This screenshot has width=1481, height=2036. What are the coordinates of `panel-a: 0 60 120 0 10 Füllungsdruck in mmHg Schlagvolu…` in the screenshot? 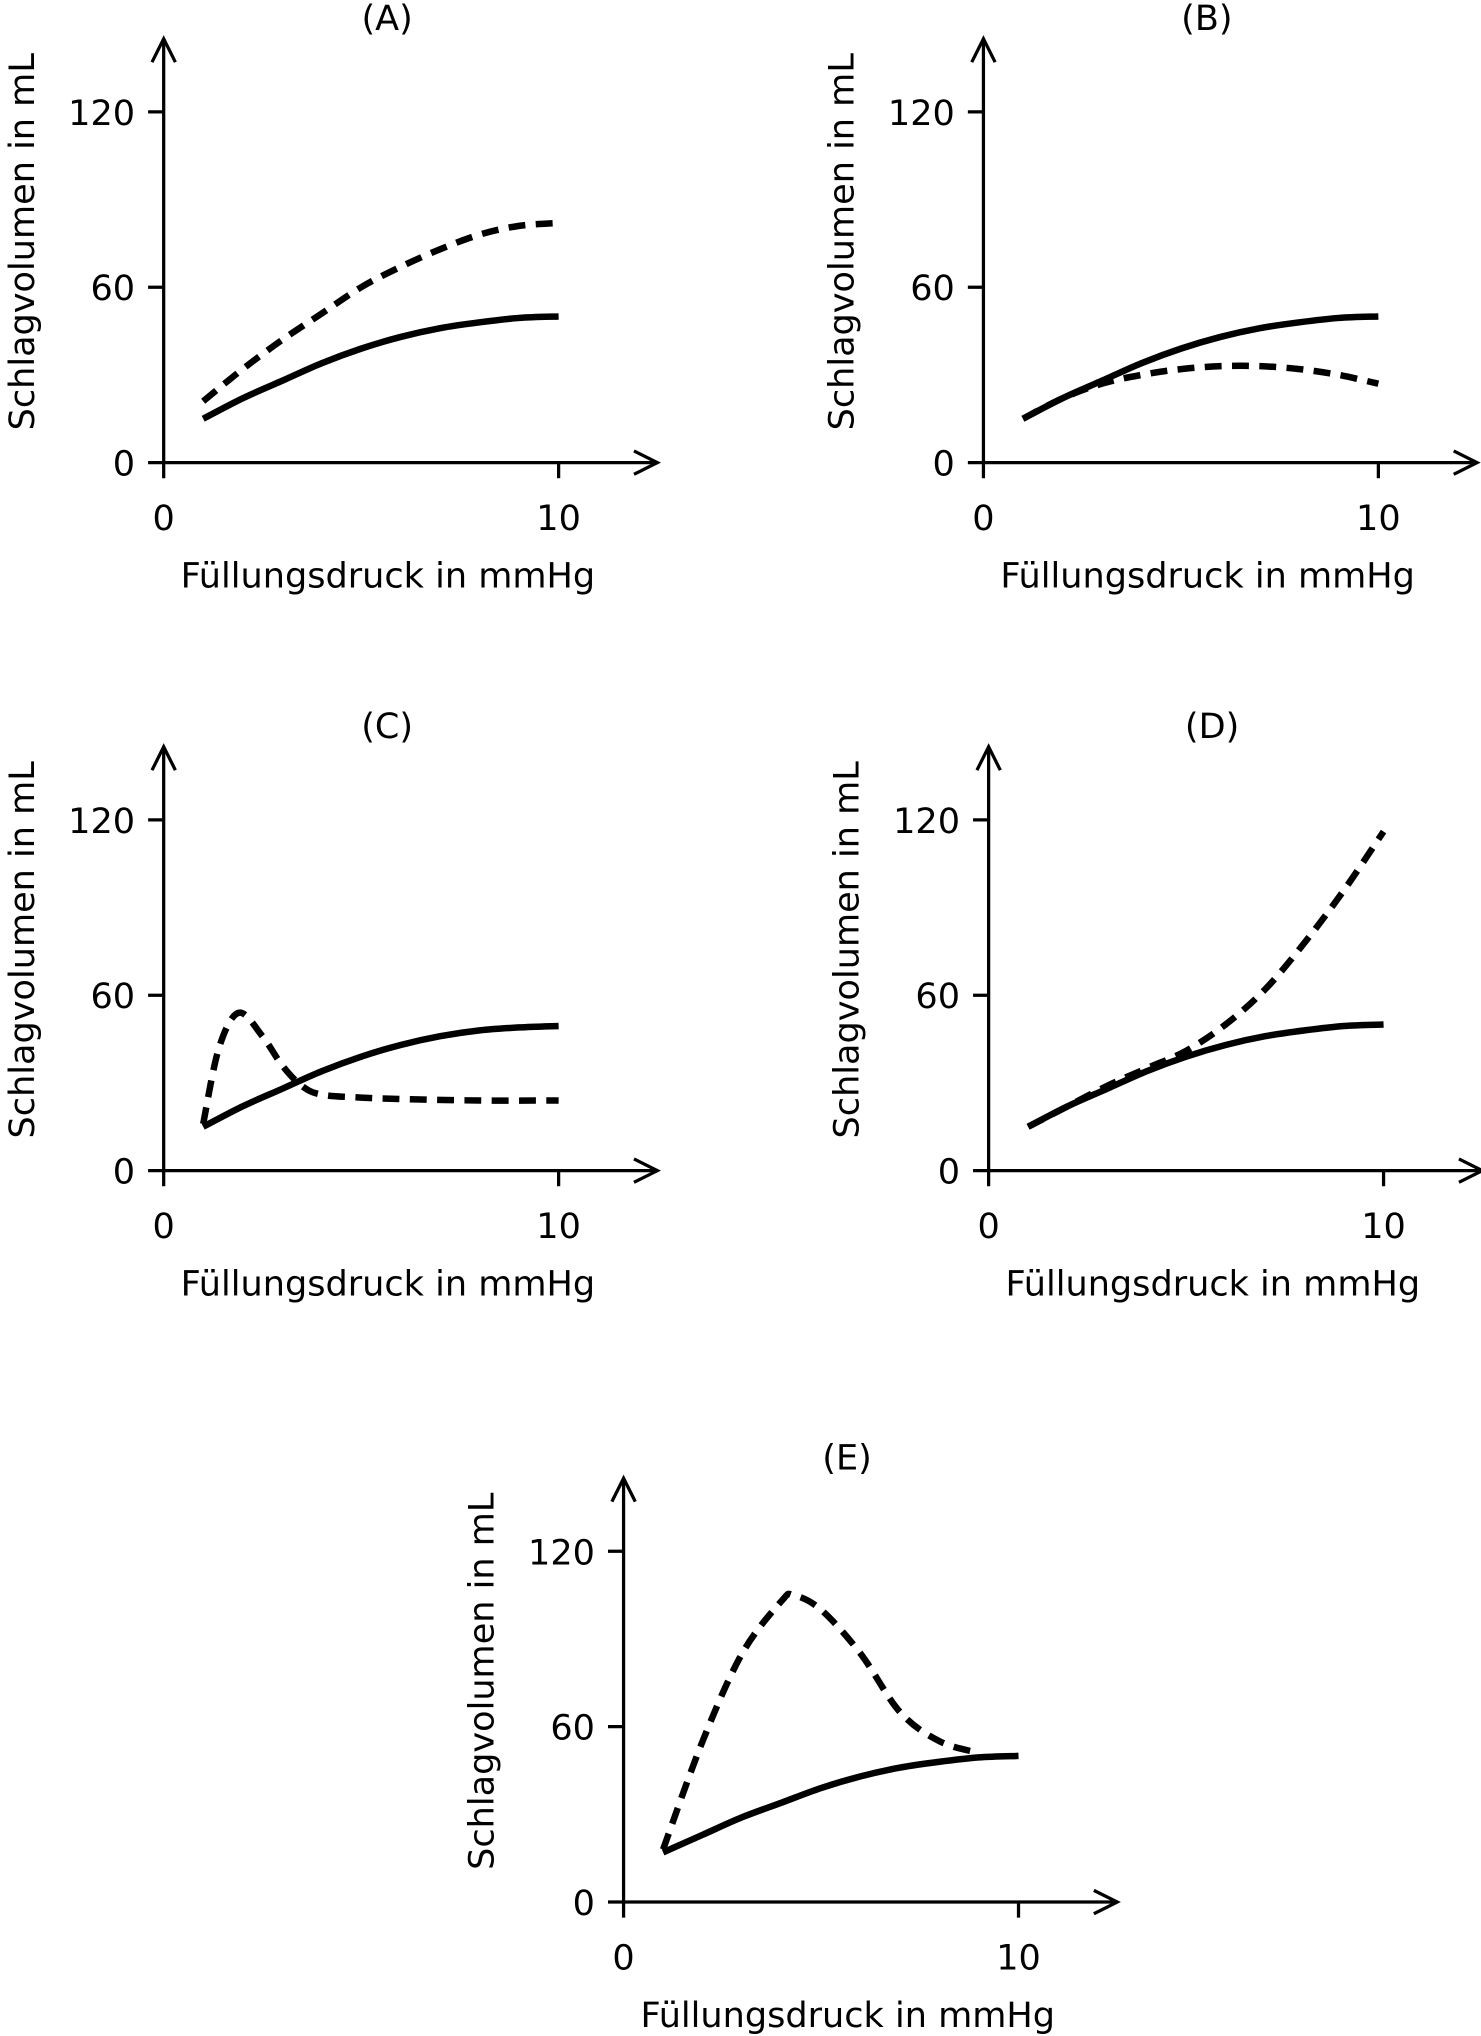 It's located at (331, 298).